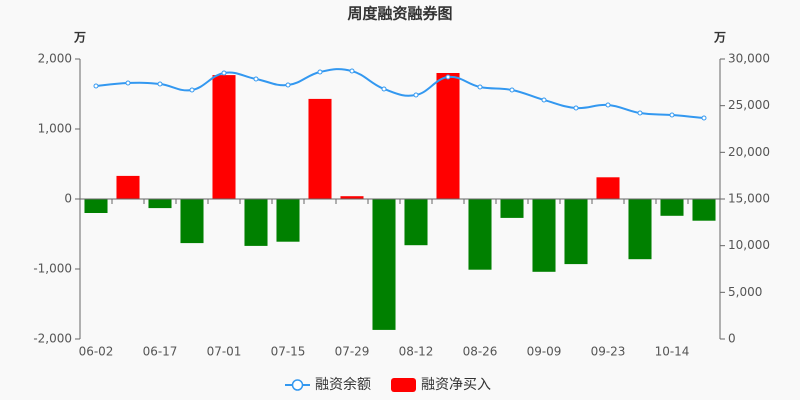 Image resolution: width=800 pixels, height=400 pixels. What do you see at coordinates (749, 245) in the screenshot?
I see `y2-tick-label: 10,000` at bounding box center [749, 245].